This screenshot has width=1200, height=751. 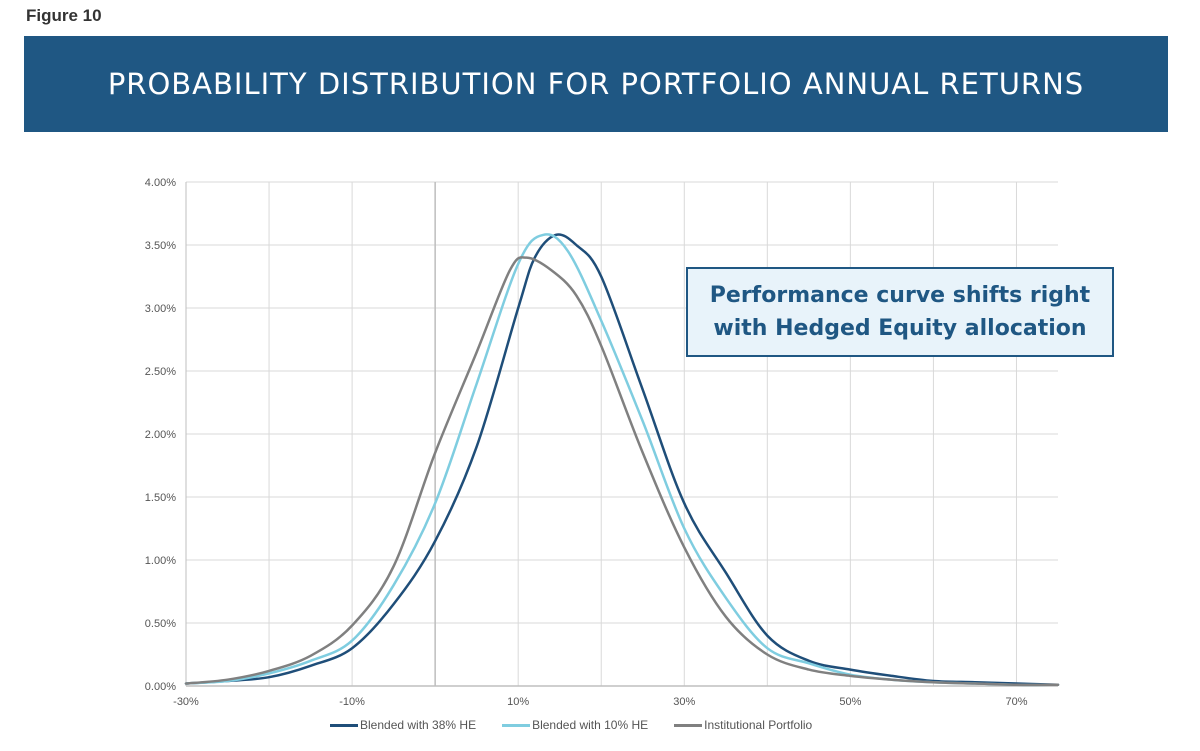 I want to click on legend-label-institutional: Institutional Portfolio, so click(x=758, y=725).